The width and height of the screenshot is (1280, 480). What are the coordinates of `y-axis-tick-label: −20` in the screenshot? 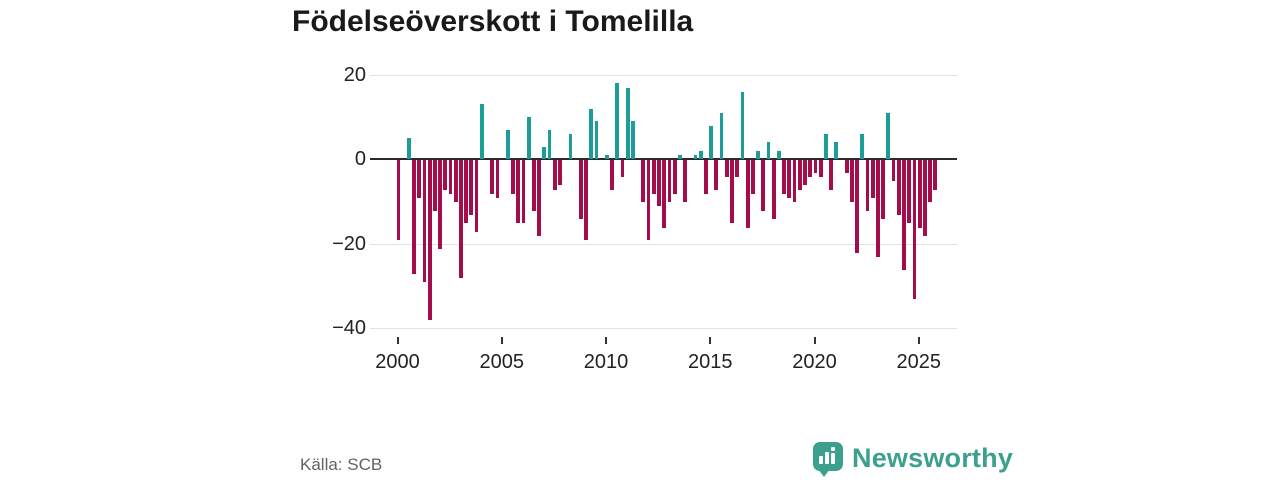 It's located at (349, 243).